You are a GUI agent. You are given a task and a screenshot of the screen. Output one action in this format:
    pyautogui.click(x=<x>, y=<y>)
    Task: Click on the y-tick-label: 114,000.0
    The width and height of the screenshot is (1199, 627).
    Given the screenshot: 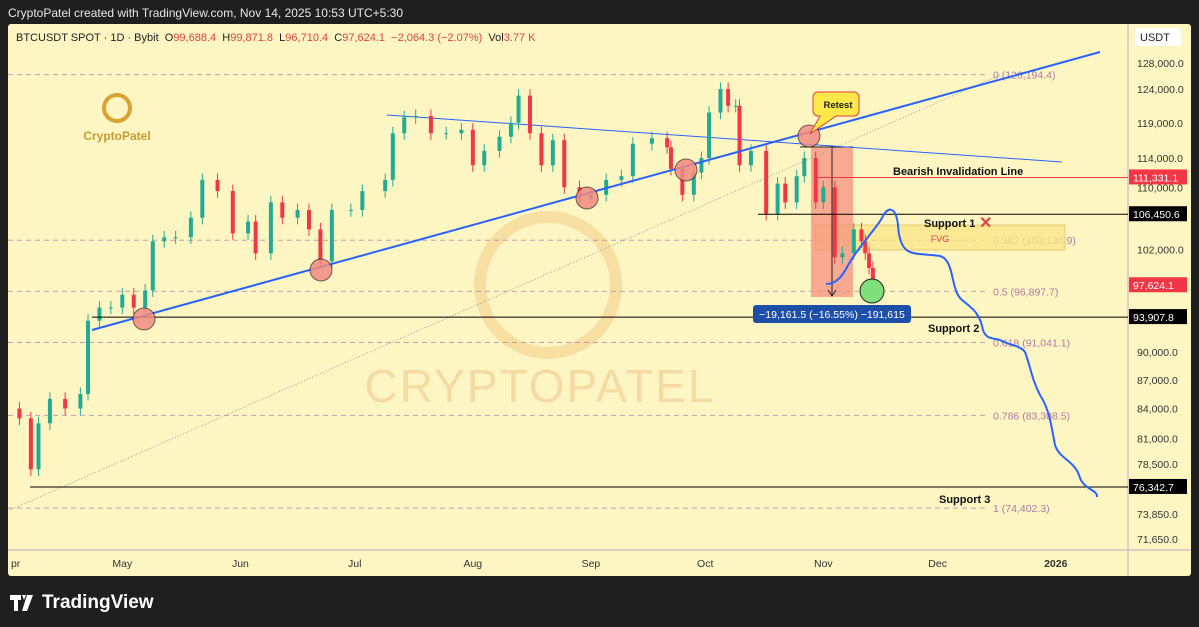 What is the action you would take?
    pyautogui.click(x=1160, y=159)
    